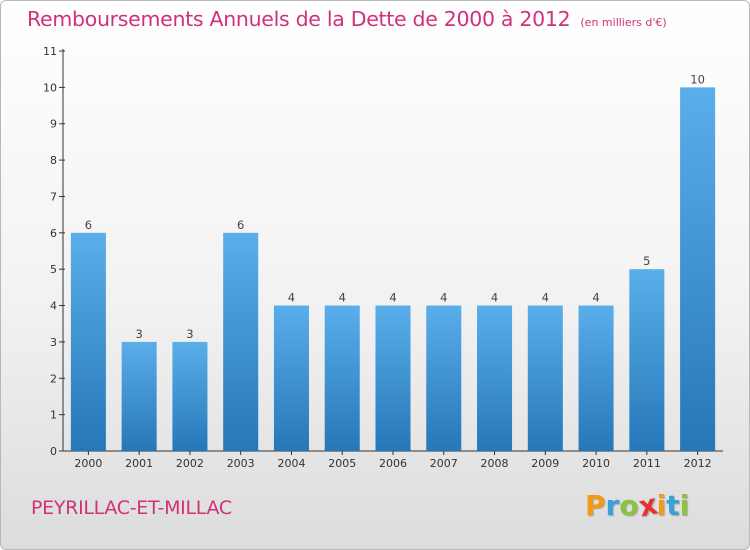 The image size is (750, 550). I want to click on chart-subtitle: (en milliers d'€), so click(623, 22).